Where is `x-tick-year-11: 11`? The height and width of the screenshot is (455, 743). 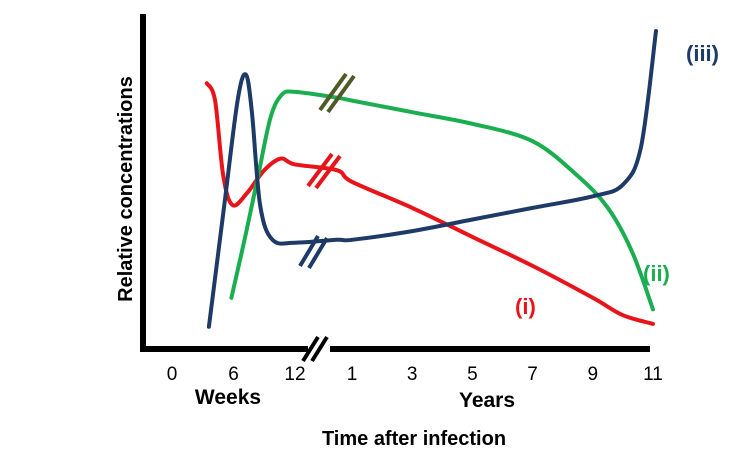 x-tick-year-11: 11 is located at coordinates (653, 374).